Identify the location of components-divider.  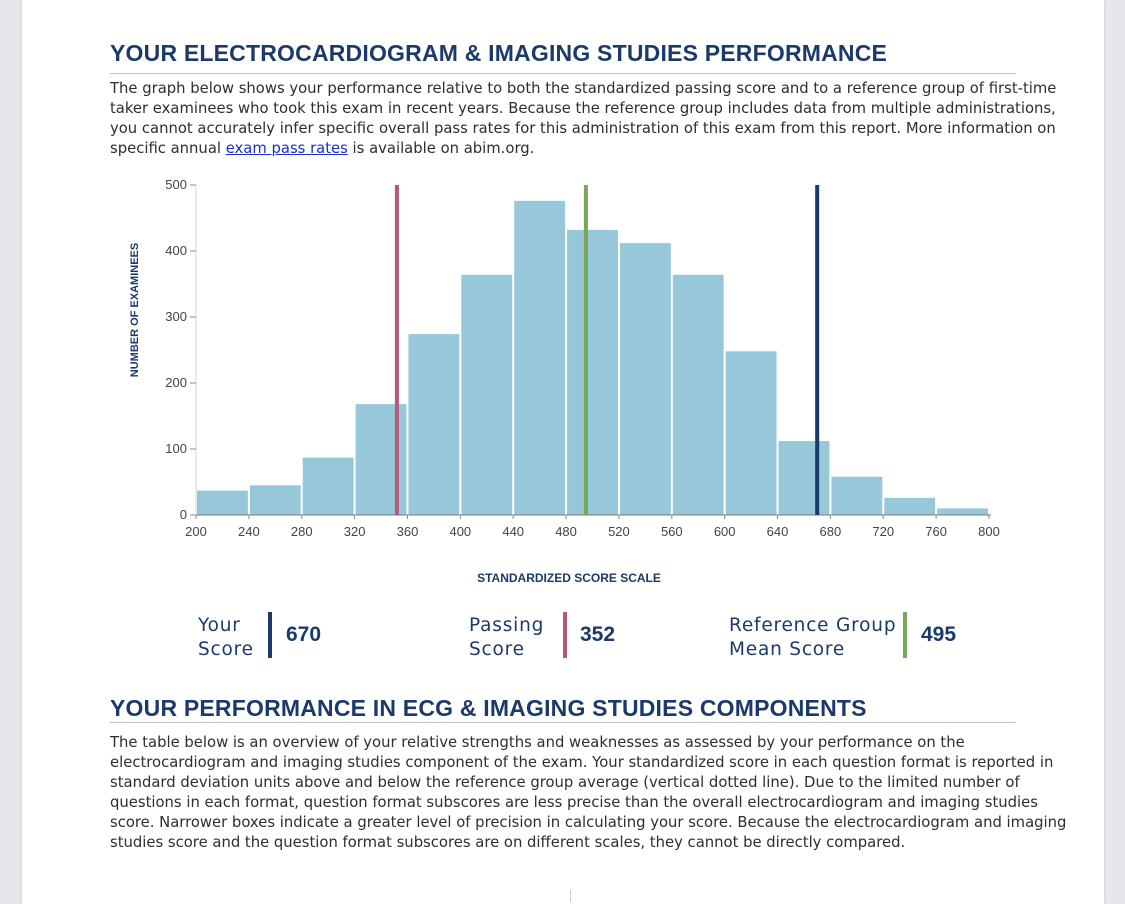
(563, 722).